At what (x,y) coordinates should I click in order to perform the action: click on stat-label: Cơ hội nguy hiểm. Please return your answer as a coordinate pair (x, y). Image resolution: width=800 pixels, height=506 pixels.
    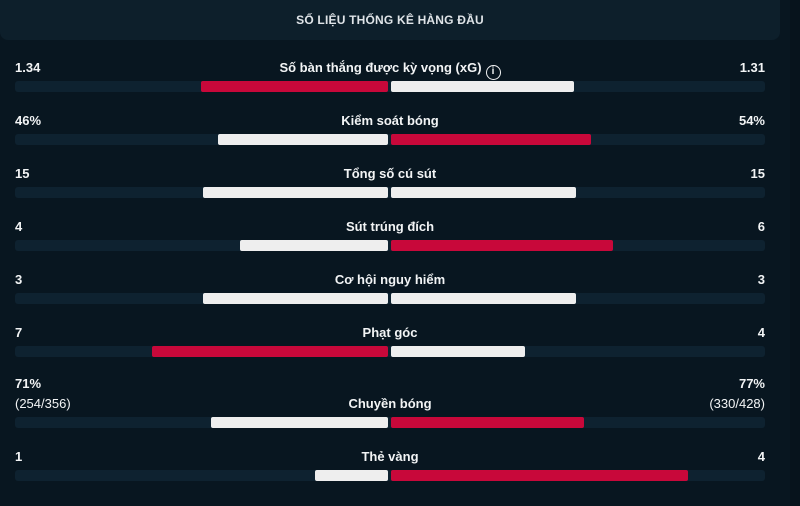
    Looking at the image, I should click on (390, 280).